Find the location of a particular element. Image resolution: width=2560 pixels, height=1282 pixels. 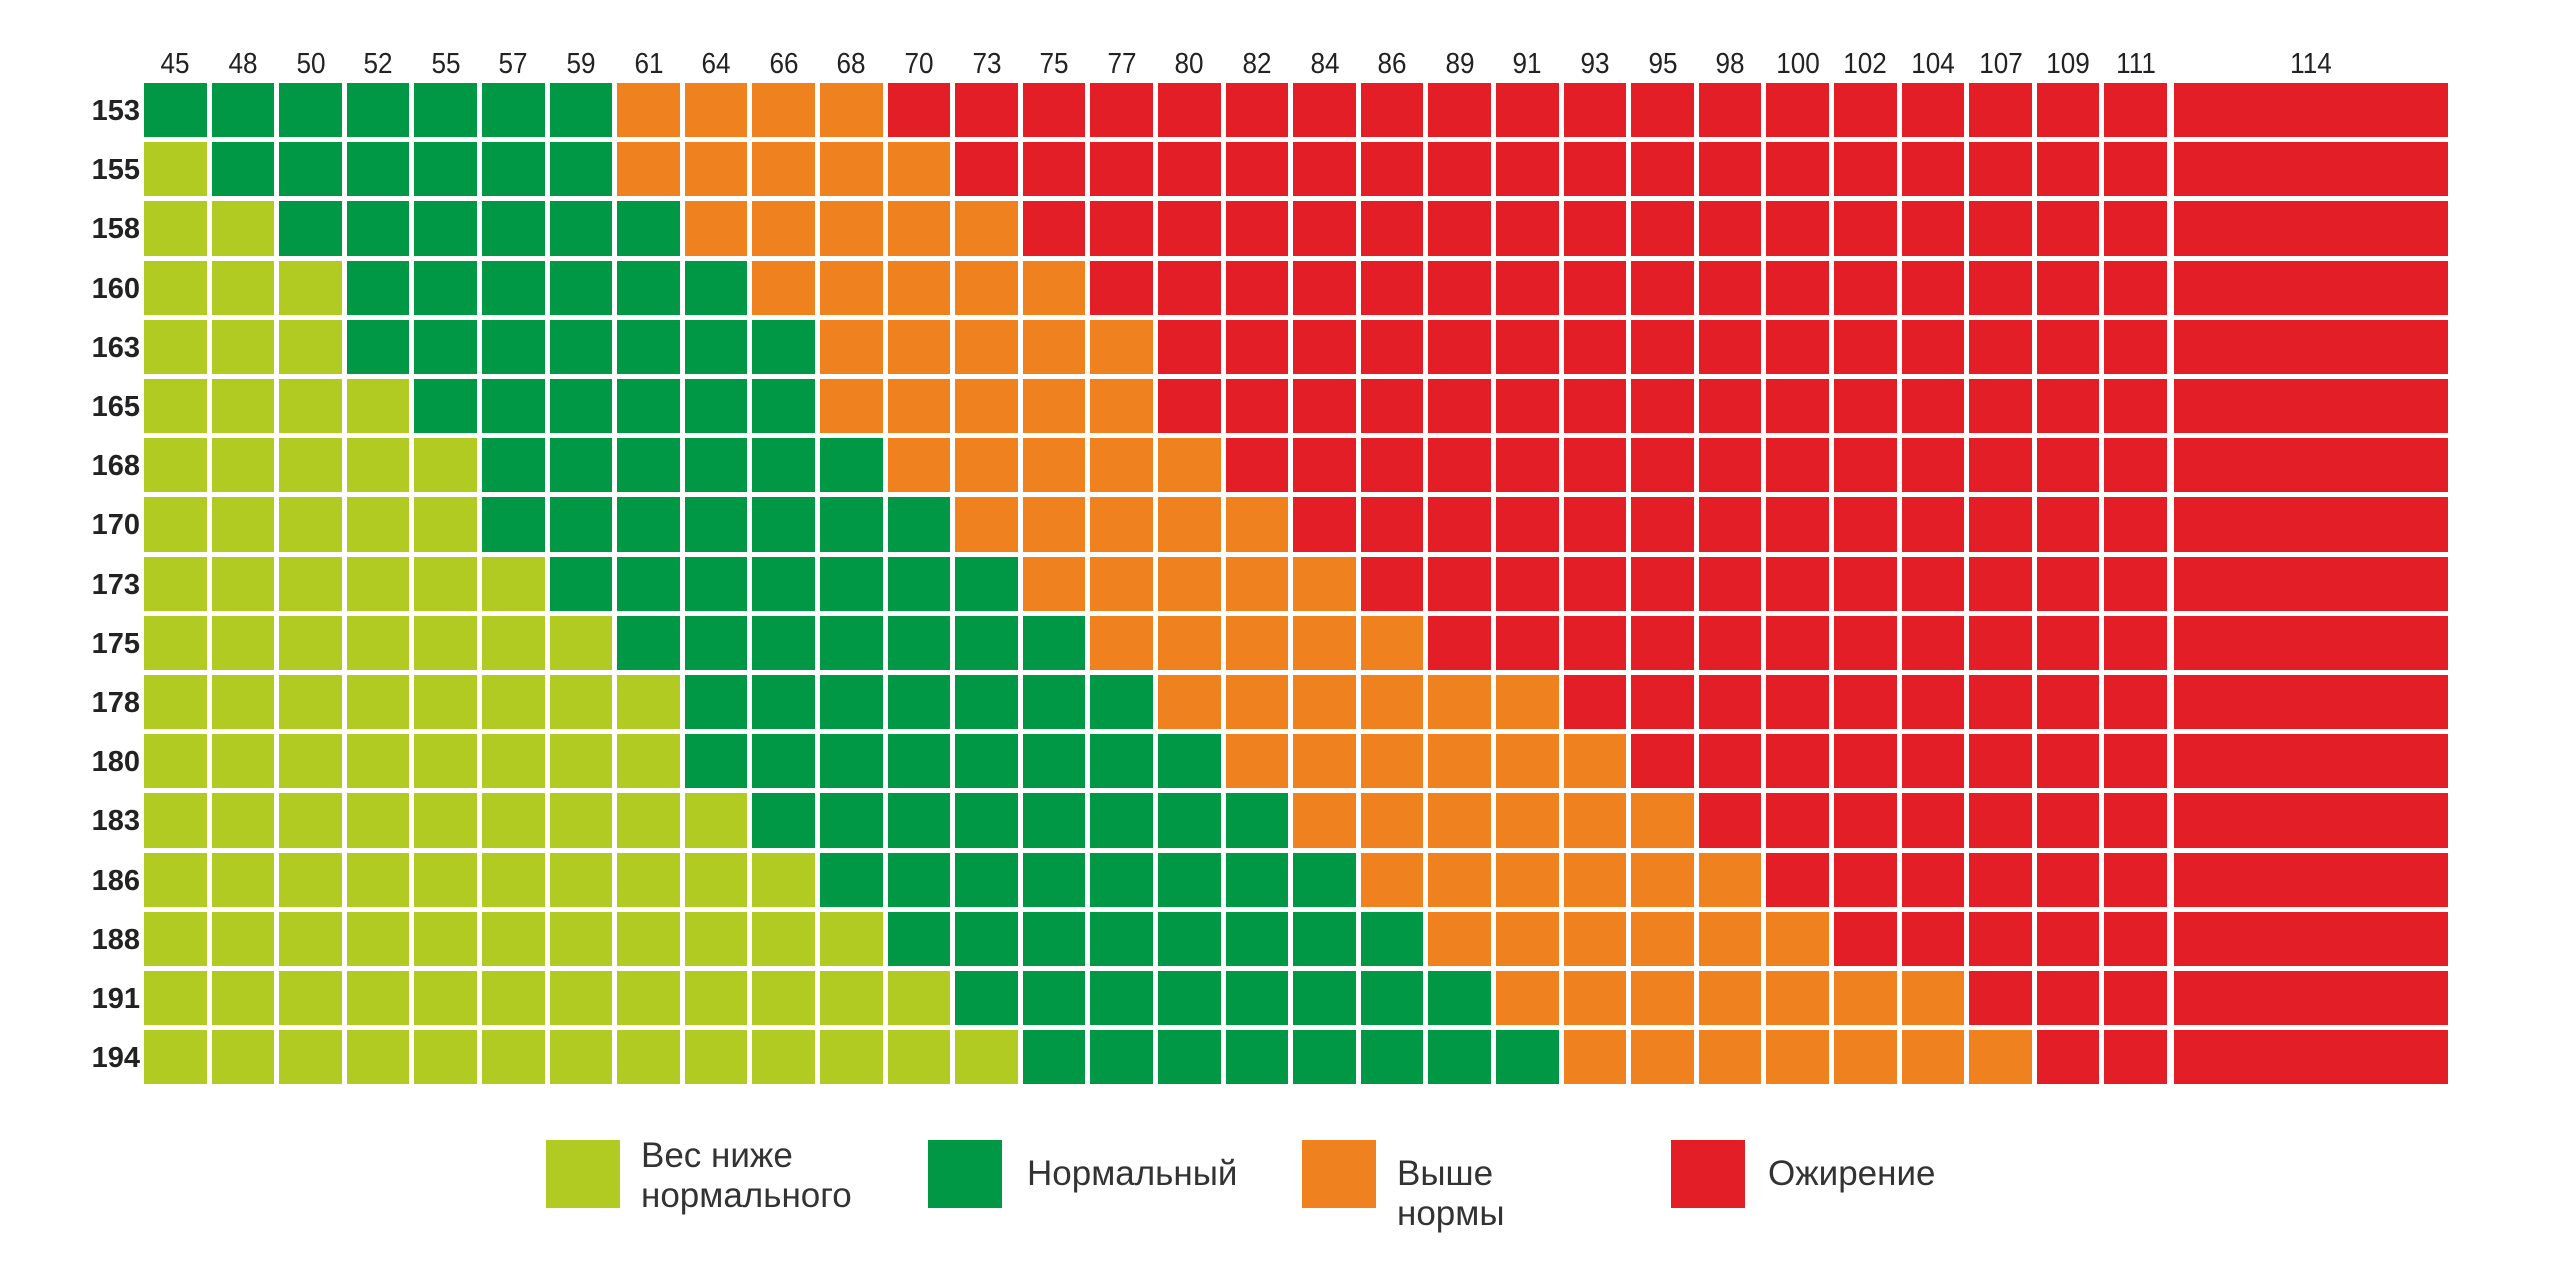

x-tick-label: 104 is located at coordinates (1933, 64).